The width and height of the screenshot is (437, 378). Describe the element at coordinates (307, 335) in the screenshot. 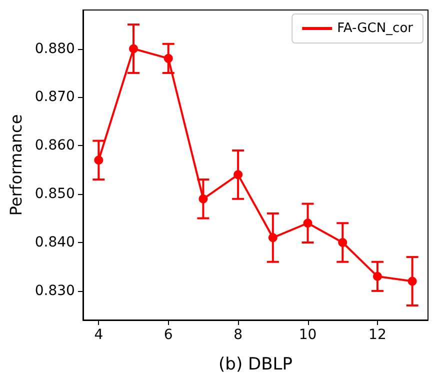

I see `x-tick-label: 10` at that location.